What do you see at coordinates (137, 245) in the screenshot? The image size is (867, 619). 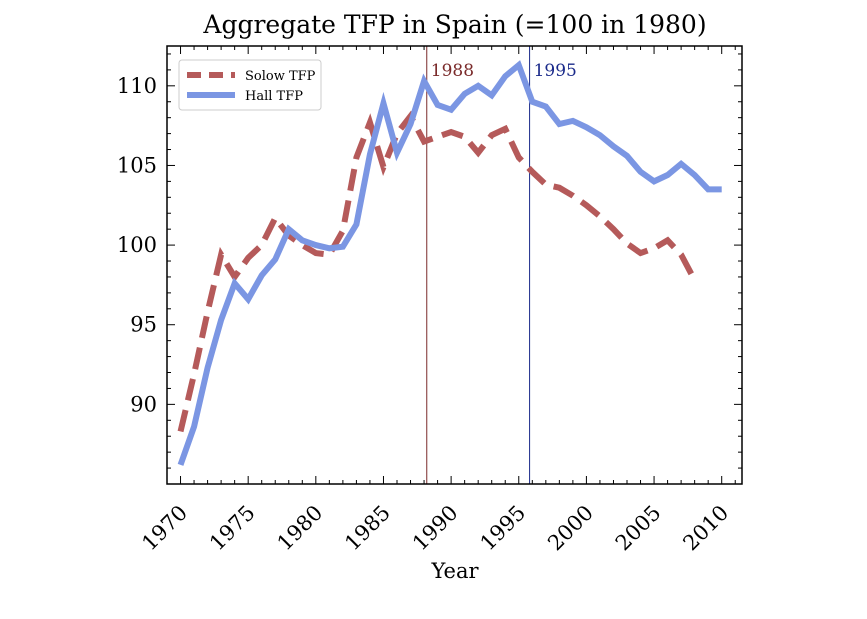 I see `y-tick-label: 100` at bounding box center [137, 245].